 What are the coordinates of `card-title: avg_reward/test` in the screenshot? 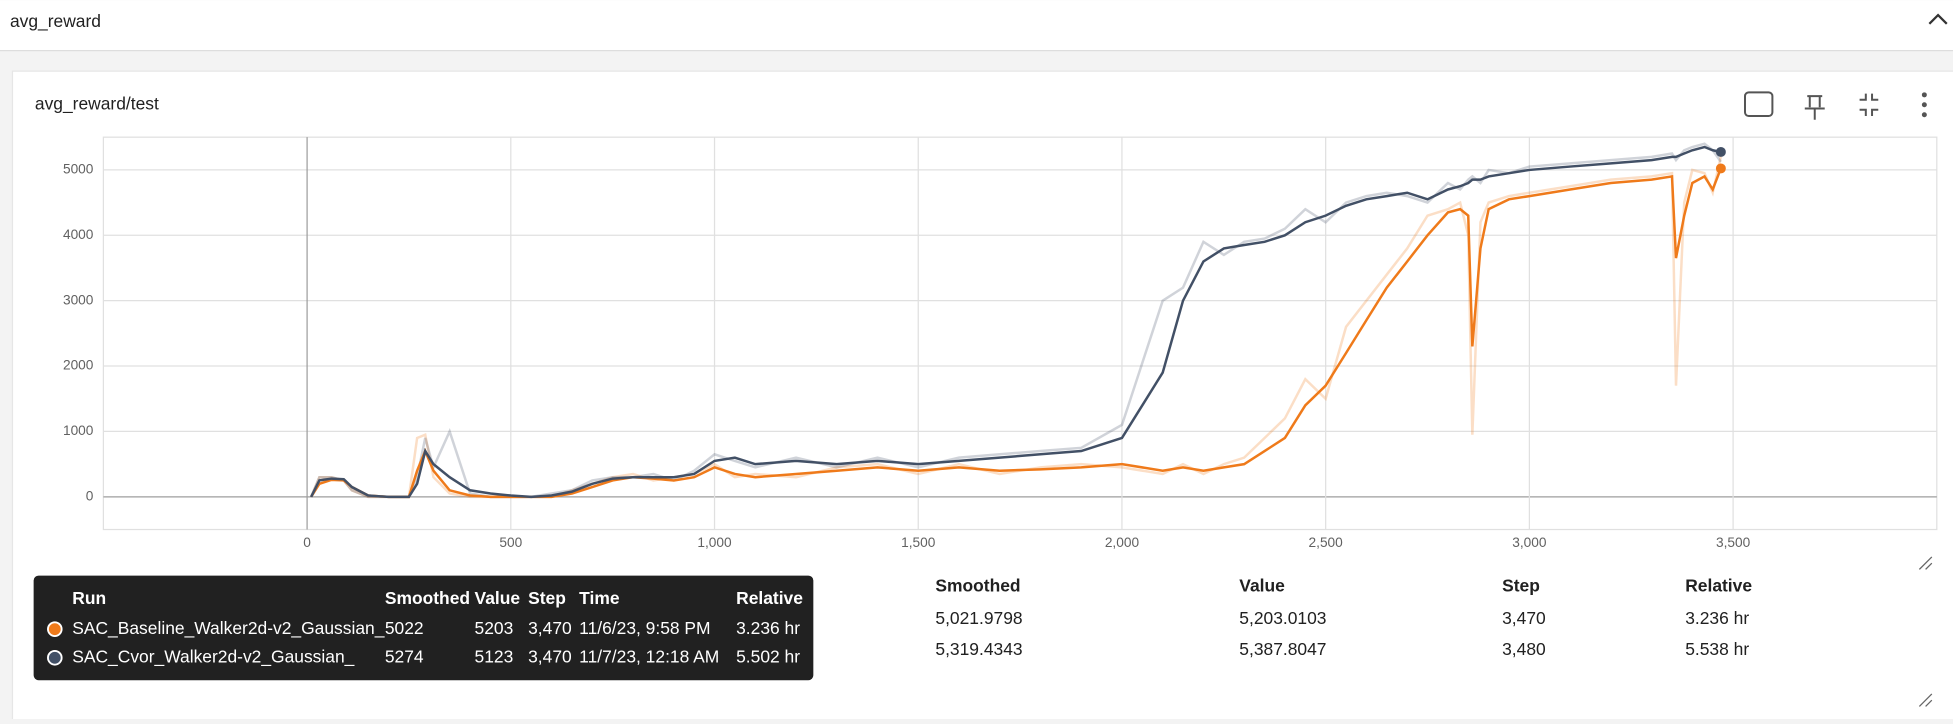 It's located at (97, 103).